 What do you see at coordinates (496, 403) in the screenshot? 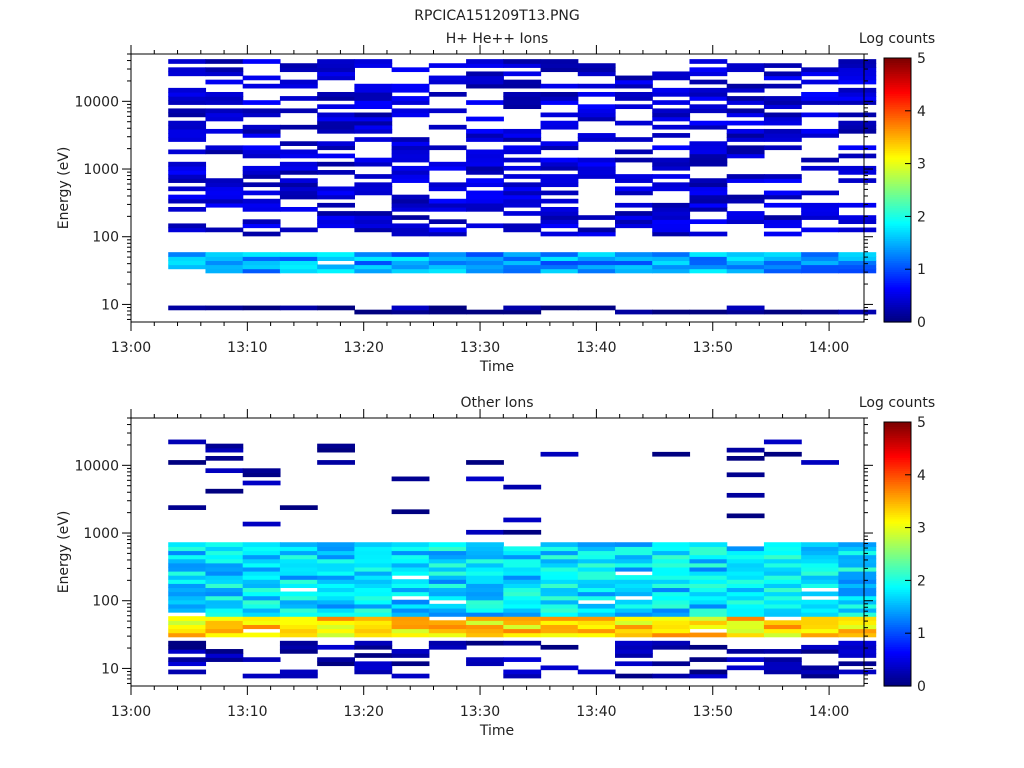
I see `panel-2-title: Other Ions` at bounding box center [496, 403].